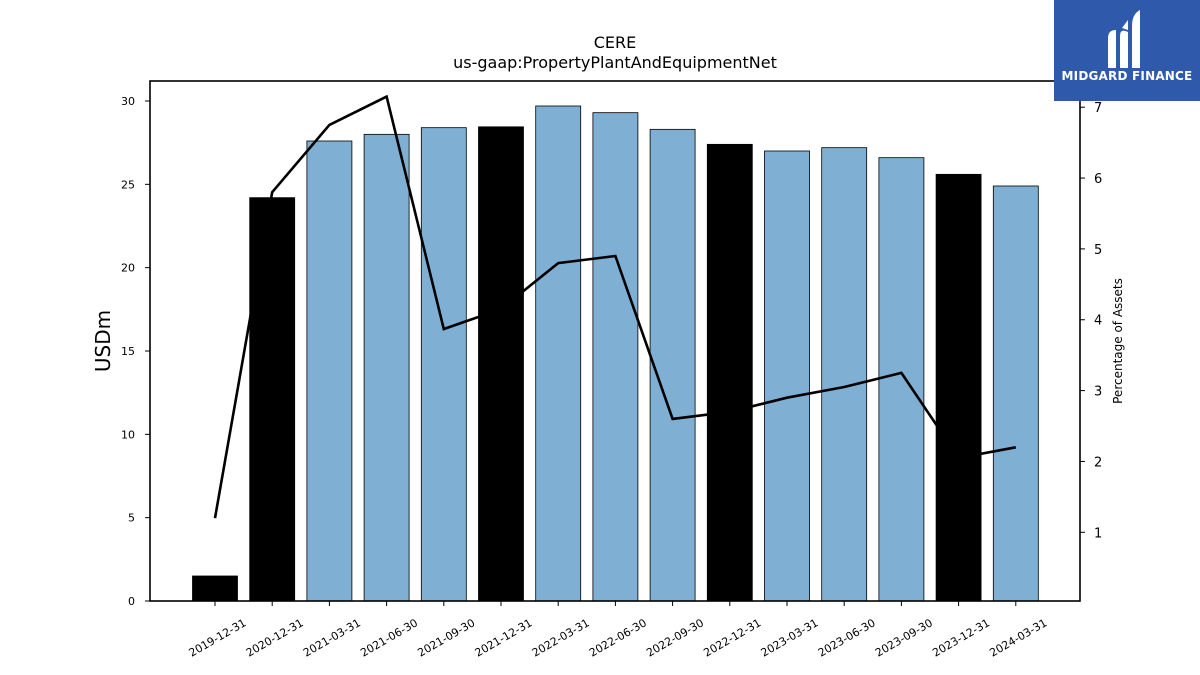 Image resolution: width=1200 pixels, height=675 pixels. What do you see at coordinates (1098, 462) in the screenshot?
I see `y2-tick-label: 2` at bounding box center [1098, 462].